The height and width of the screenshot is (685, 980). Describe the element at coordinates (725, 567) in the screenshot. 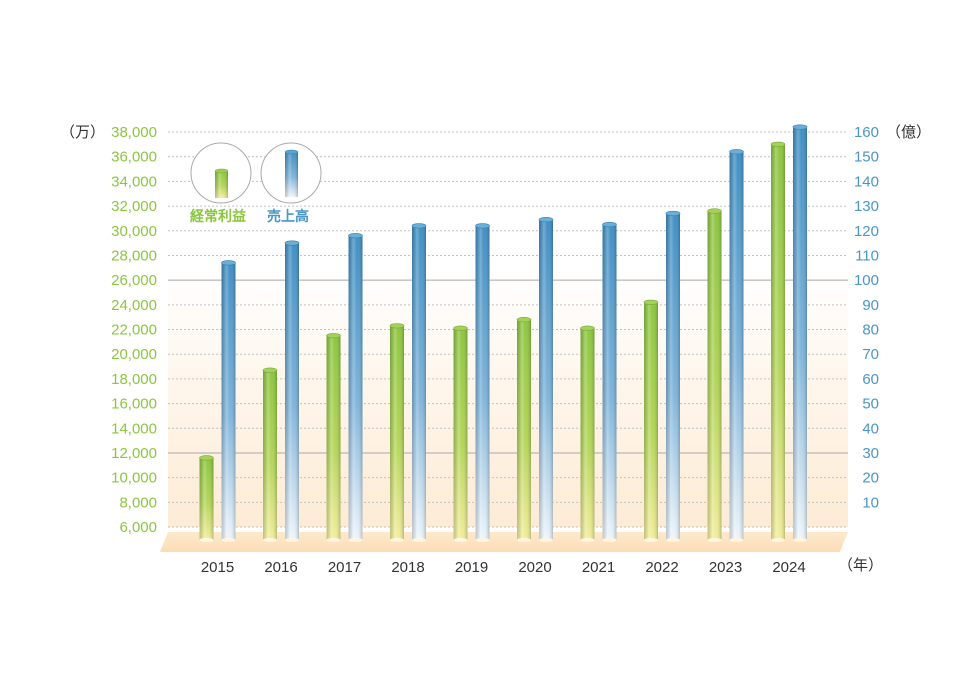

I see `x-tick-label: 2023` at that location.